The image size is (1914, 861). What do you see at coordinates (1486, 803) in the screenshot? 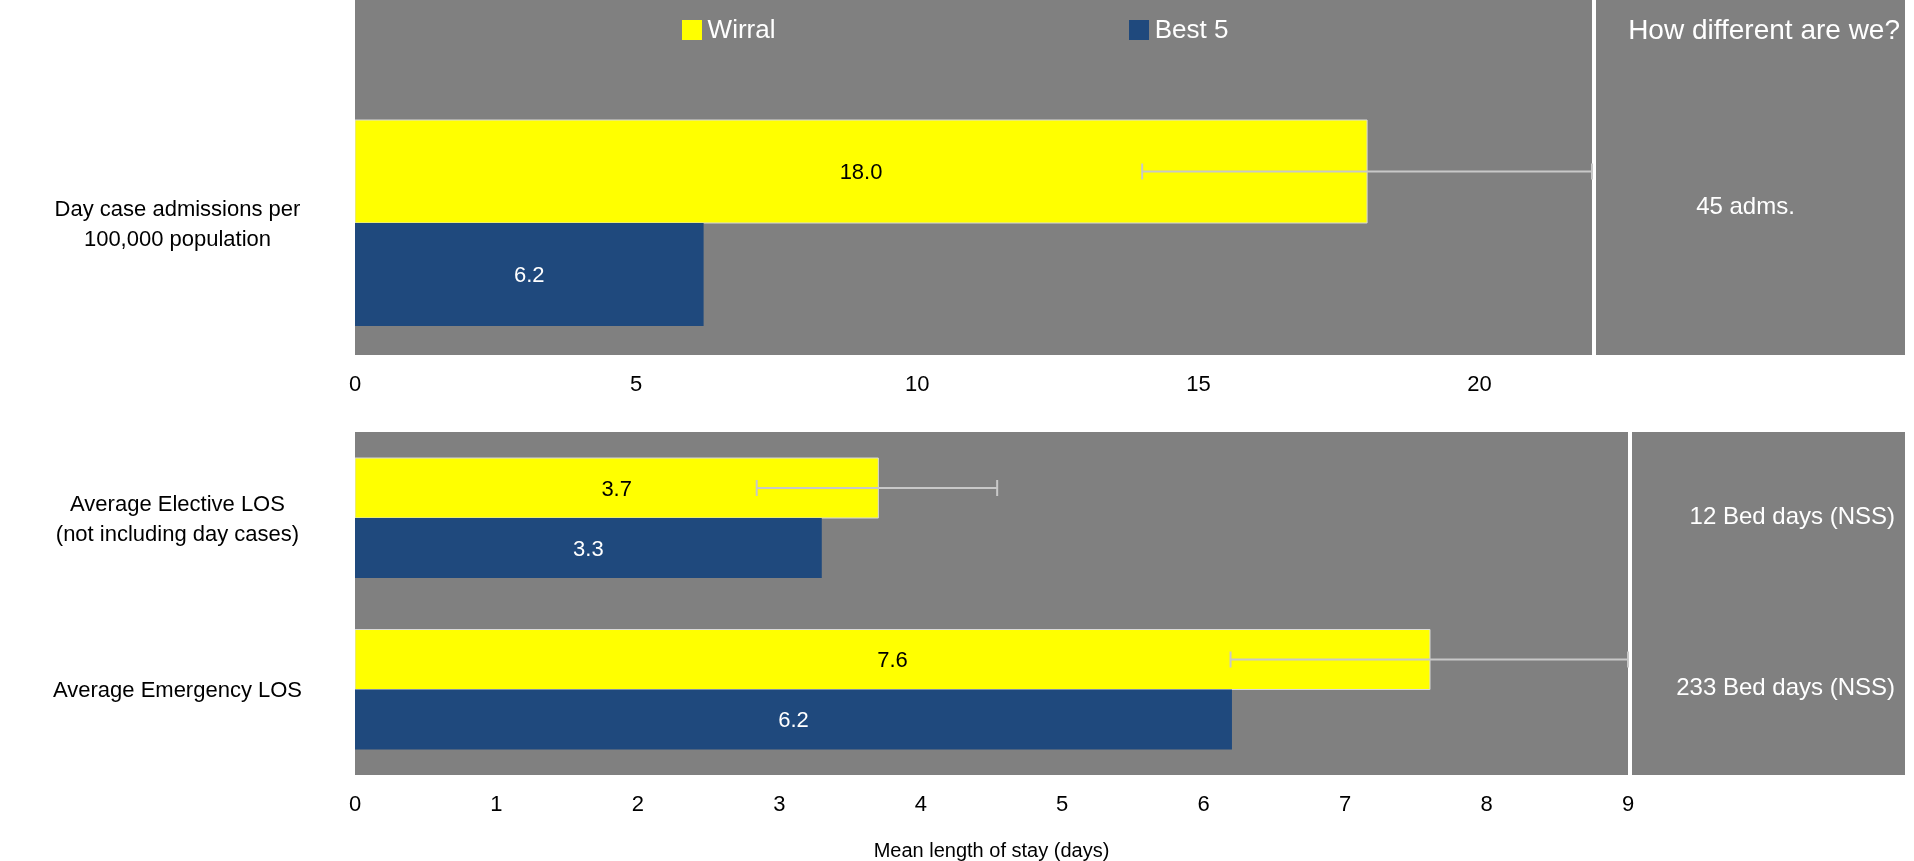
I see `x-tick-label: 8` at bounding box center [1486, 803].